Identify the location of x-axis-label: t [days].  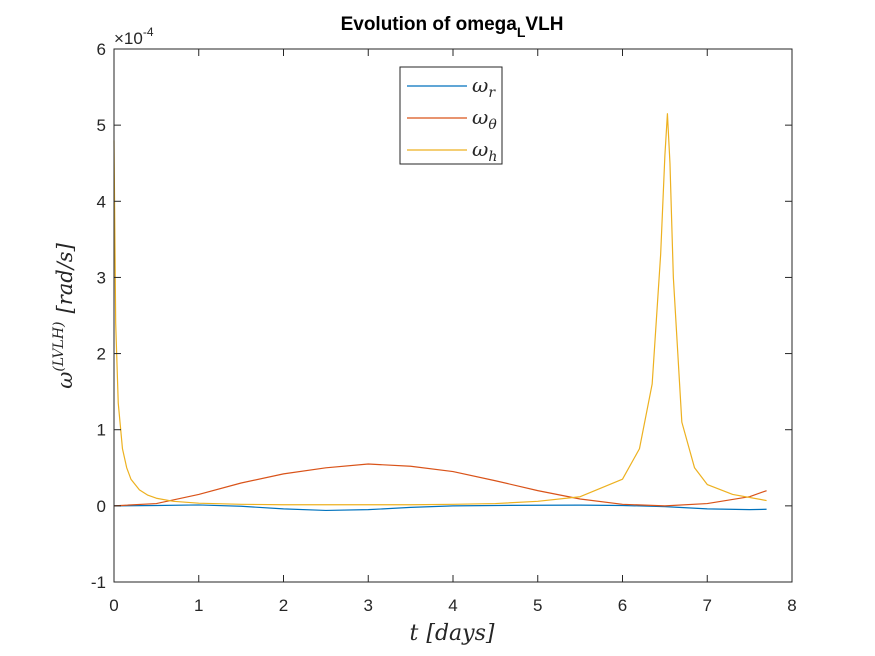
(452, 633).